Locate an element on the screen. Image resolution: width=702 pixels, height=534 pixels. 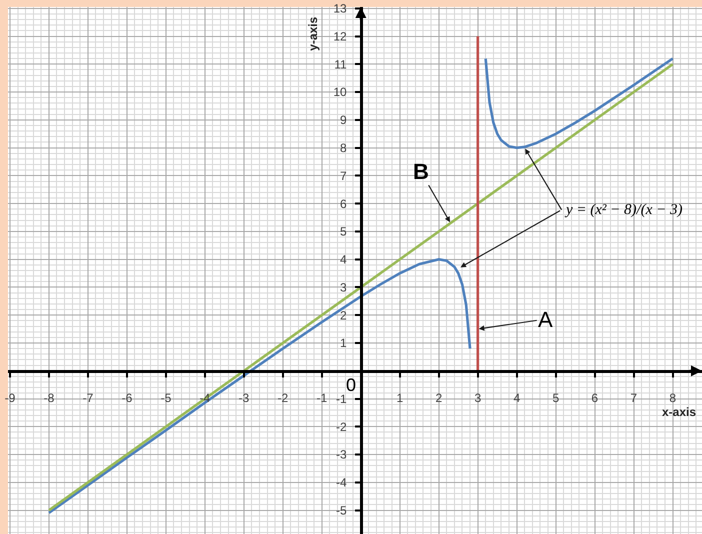
x-tick-label: 5 is located at coordinates (556, 398).